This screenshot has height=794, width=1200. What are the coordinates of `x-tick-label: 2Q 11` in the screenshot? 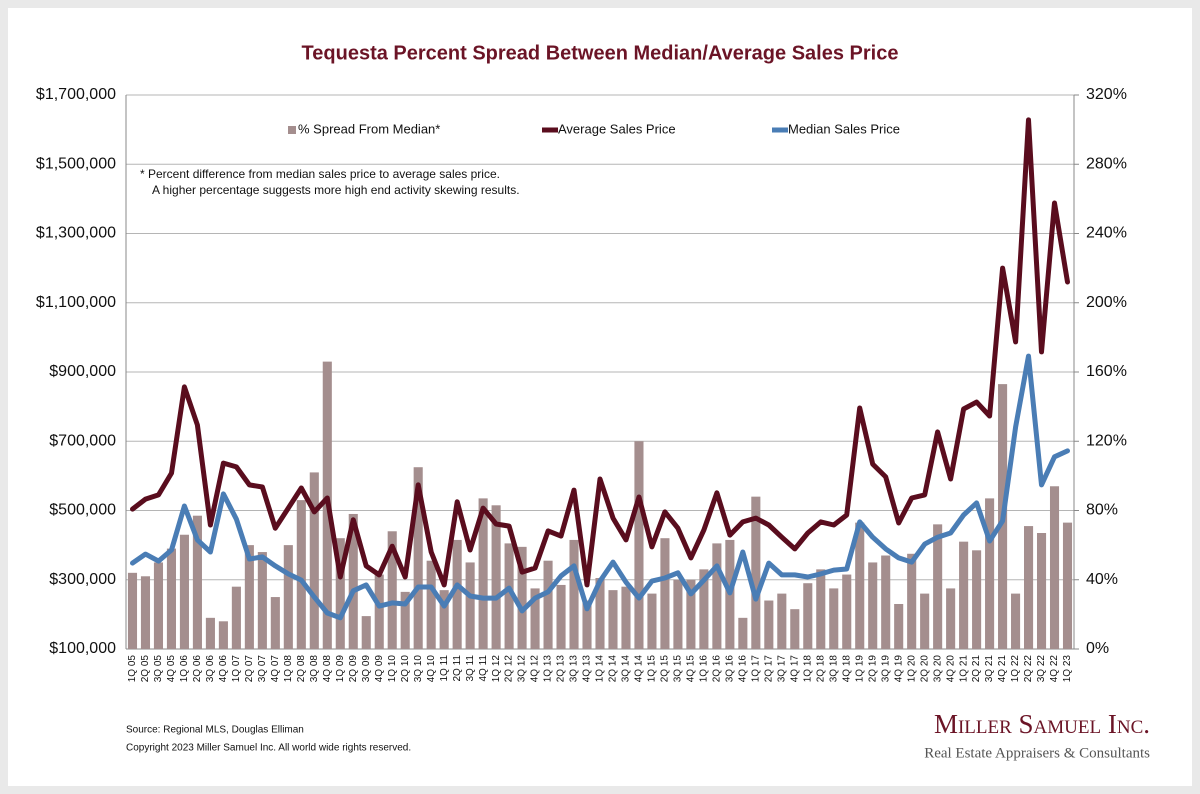 It's located at (457, 668).